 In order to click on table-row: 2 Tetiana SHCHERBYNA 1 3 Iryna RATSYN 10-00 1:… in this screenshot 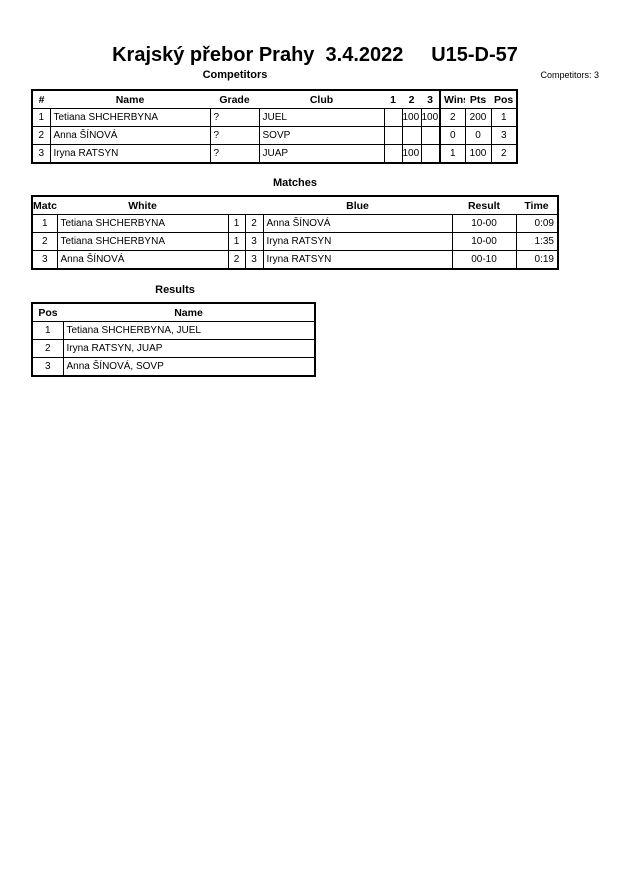, I will do `click(295, 241)`.